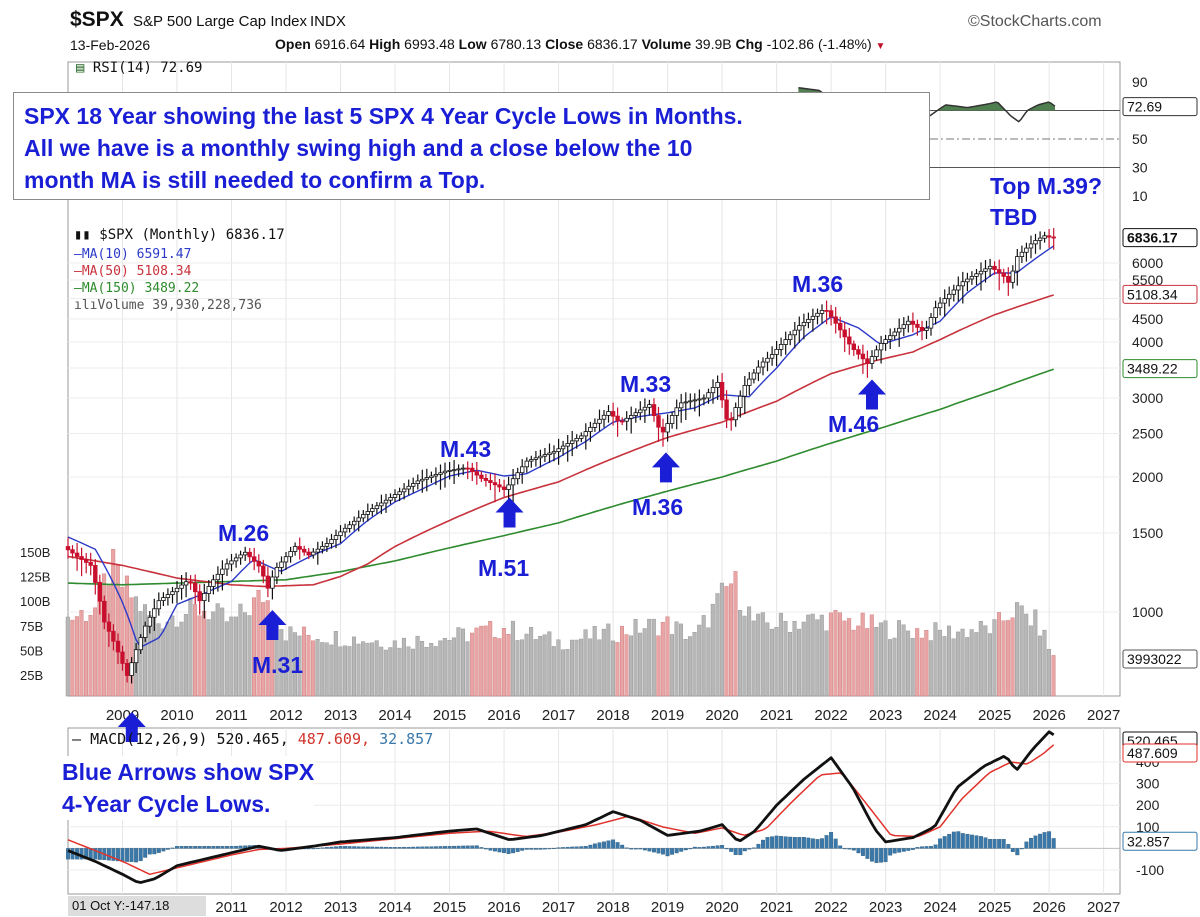  What do you see at coordinates (244, 533) in the screenshot?
I see `annotation-m26: M.26` at bounding box center [244, 533].